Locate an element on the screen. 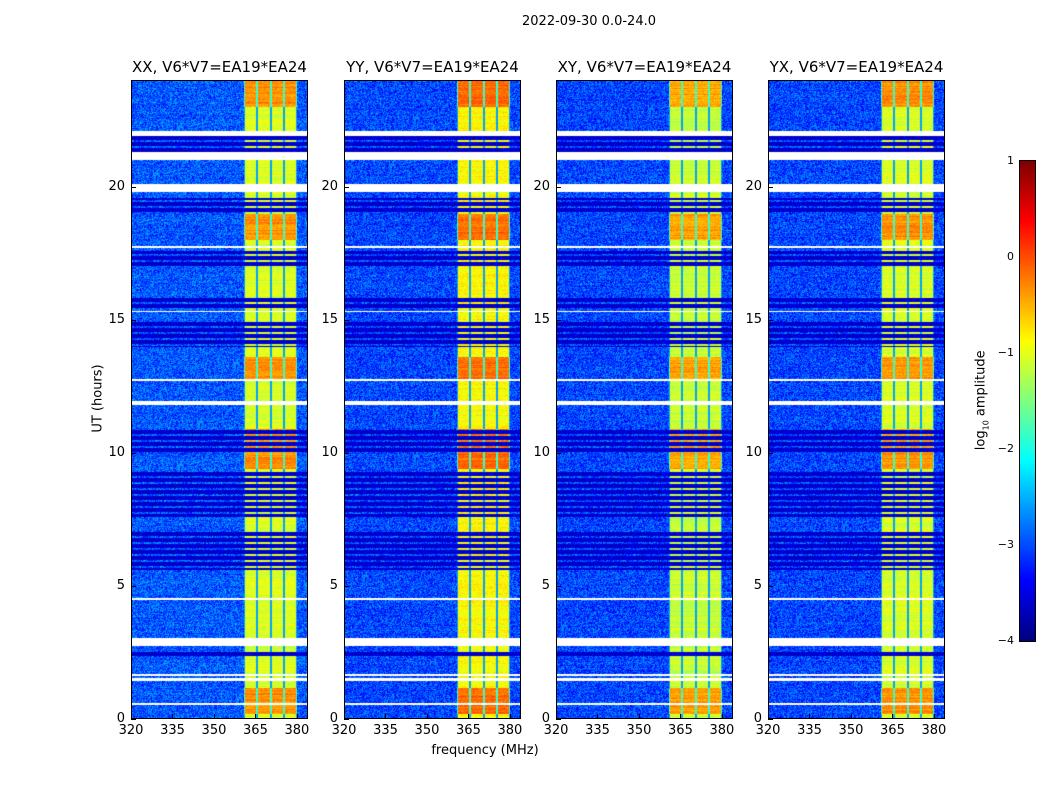 This screenshot has width=1050, height=800. colorbar-tick-label: 1 is located at coordinates (1010, 160).